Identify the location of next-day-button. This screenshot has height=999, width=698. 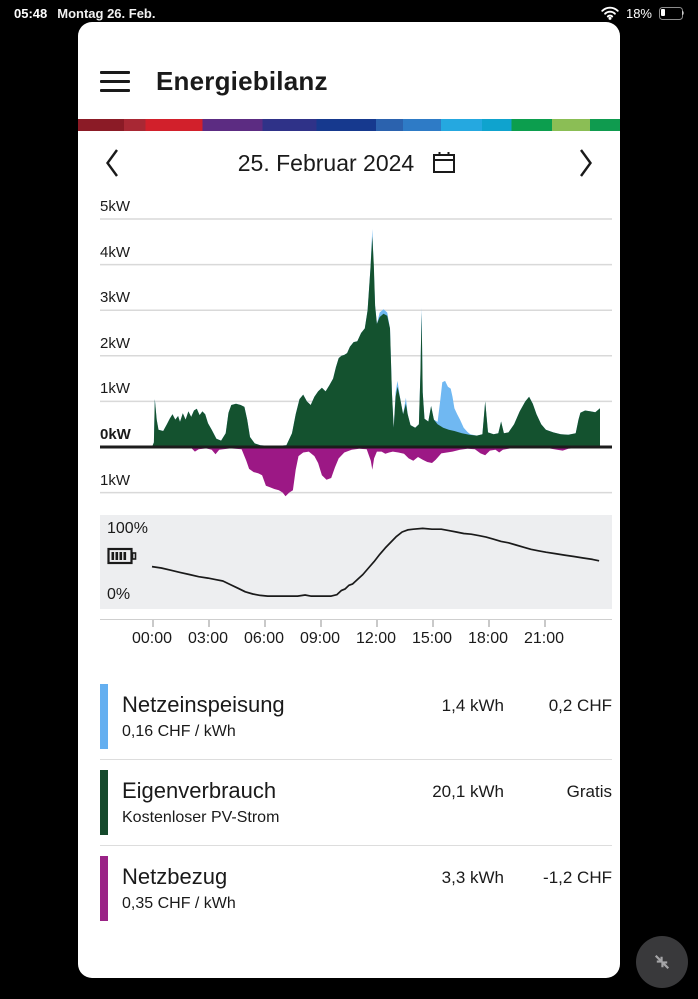
(586, 163).